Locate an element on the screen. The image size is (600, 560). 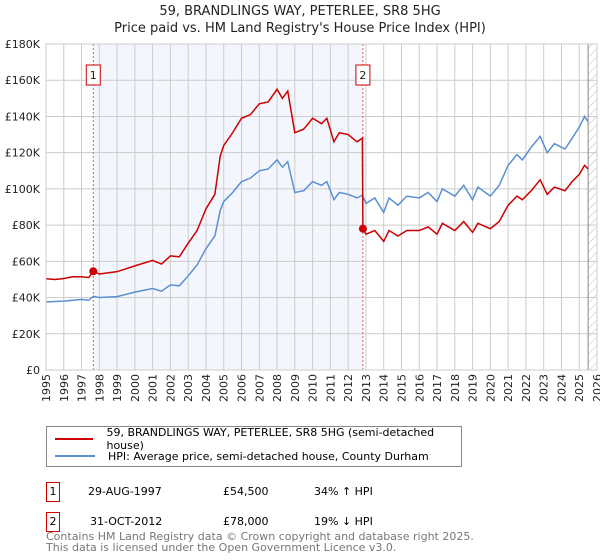
x-tick-label: 2001 is located at coordinates (153, 388).